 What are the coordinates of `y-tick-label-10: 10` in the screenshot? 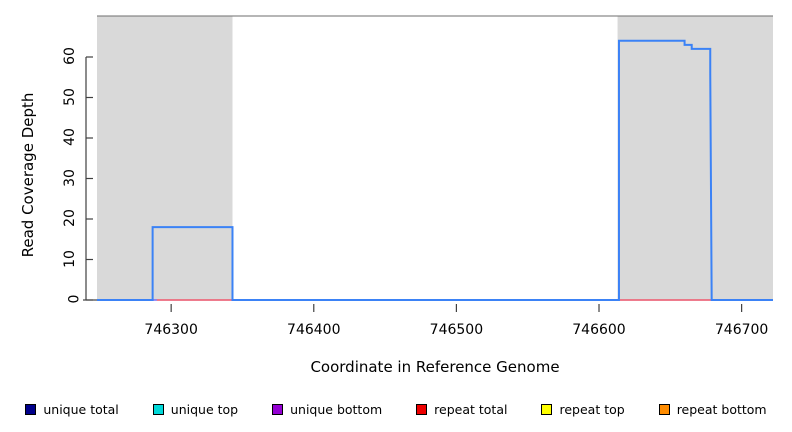 It's located at (62, 258).